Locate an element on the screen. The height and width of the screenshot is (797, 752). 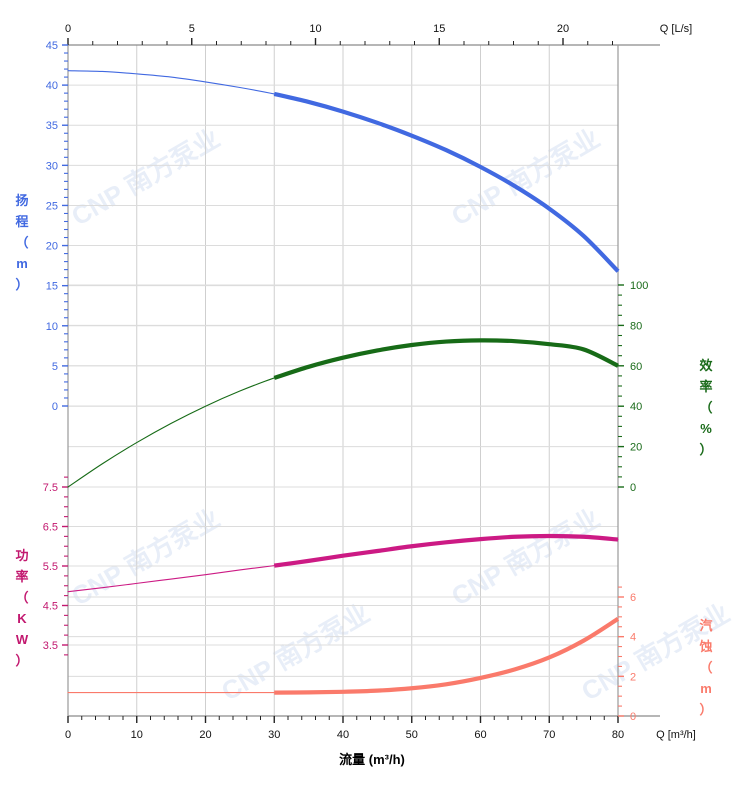
npsh-axis-title: 汽 is located at coordinates (705, 625).